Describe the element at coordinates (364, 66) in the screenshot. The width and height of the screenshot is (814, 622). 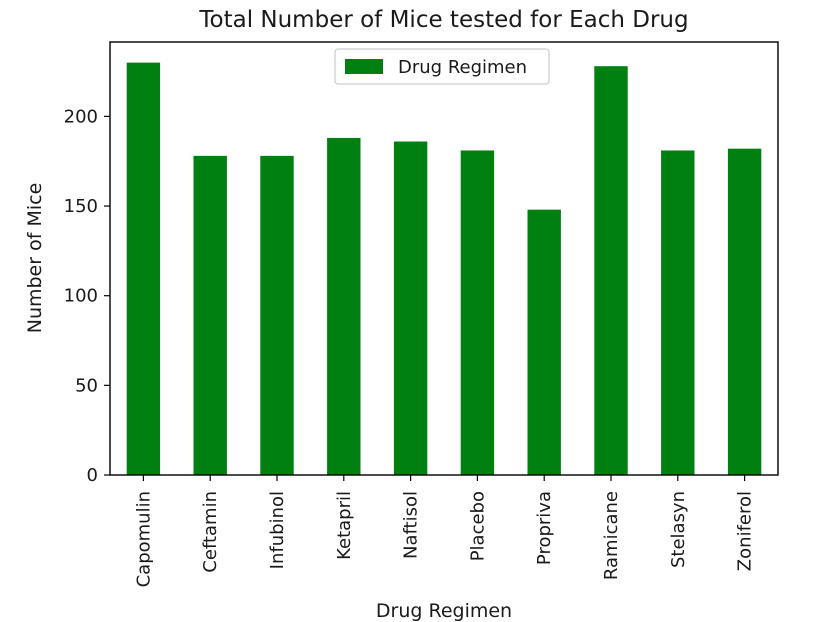
I see `legend-swatch` at that location.